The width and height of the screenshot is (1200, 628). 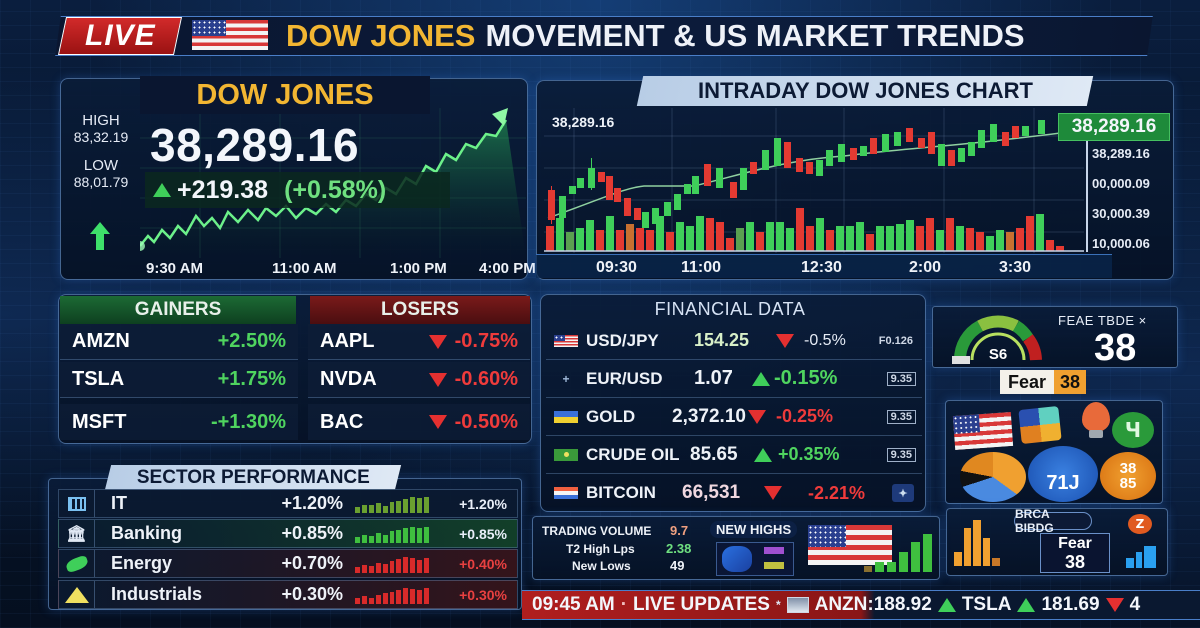 I want to click on financial-row: USD/JPY 154.25 -0.5% F0.126, so click(x=734, y=341).